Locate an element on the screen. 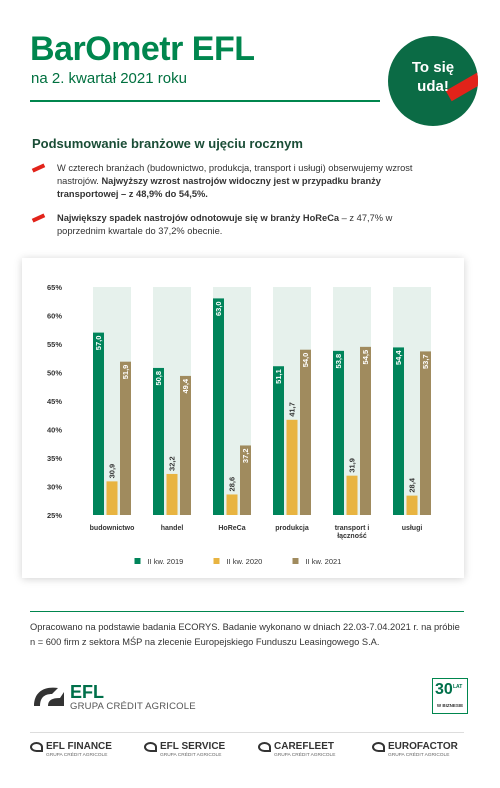 Image resolution: width=500 pixels, height=788 pixels. brand-name: EFL FINANCE is located at coordinates (79, 746).